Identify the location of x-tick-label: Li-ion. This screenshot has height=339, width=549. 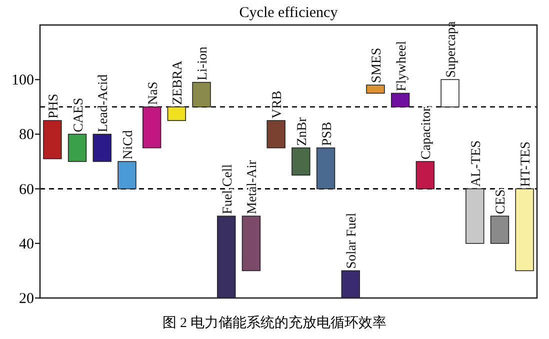
(202, 63).